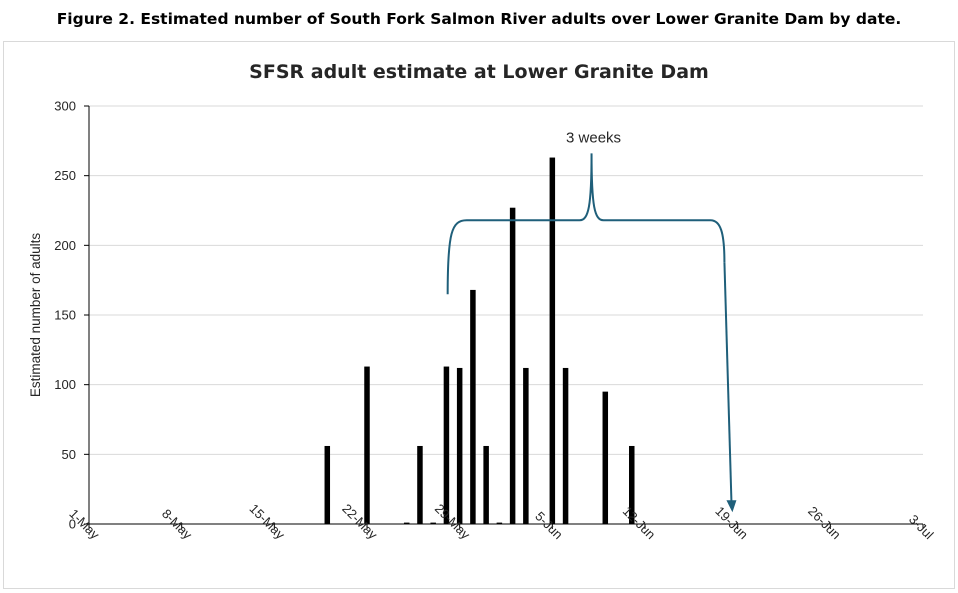 This screenshot has width=958, height=593. I want to click on y-tick-label-100: 100, so click(65, 384).